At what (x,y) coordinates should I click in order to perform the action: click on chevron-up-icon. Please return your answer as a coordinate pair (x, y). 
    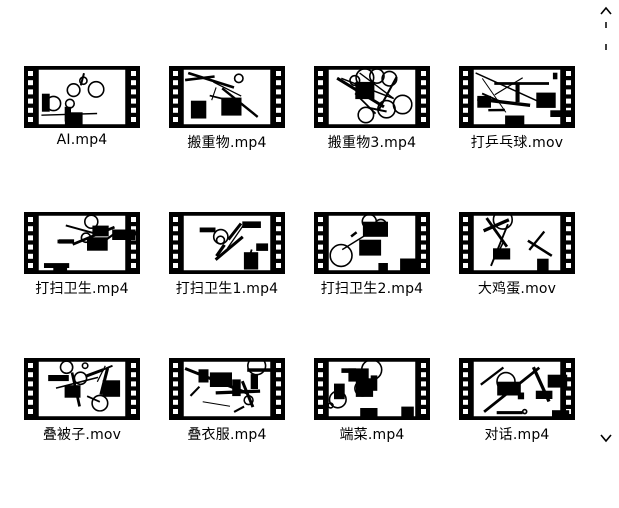
    Looking at the image, I should click on (606, 11).